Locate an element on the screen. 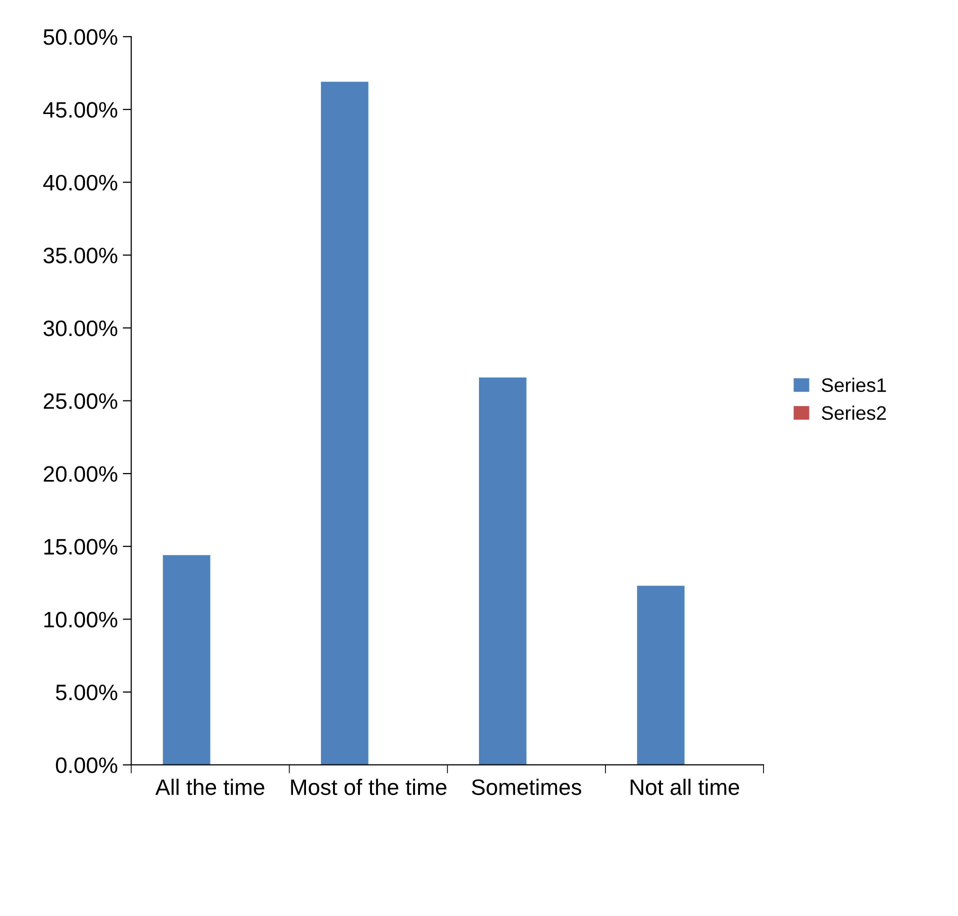 The width and height of the screenshot is (958, 916). y-tick-label: 10.00% is located at coordinates (81, 620).